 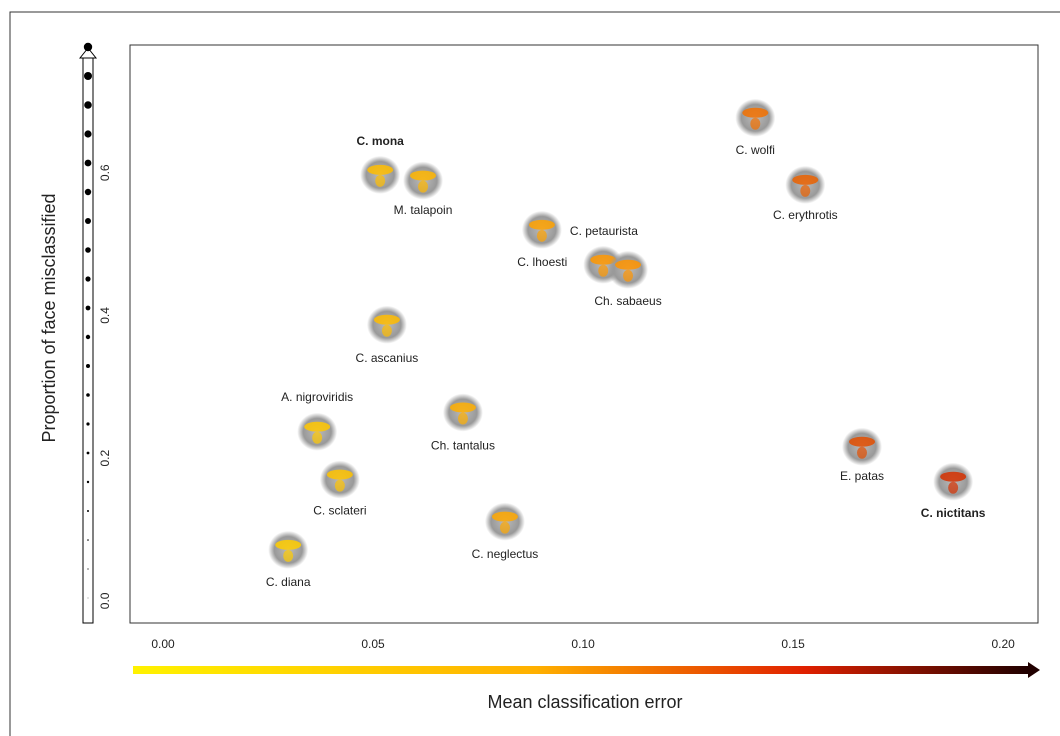 I want to click on y-axis-title: Proportion of face misclassified, so click(x=49, y=317).